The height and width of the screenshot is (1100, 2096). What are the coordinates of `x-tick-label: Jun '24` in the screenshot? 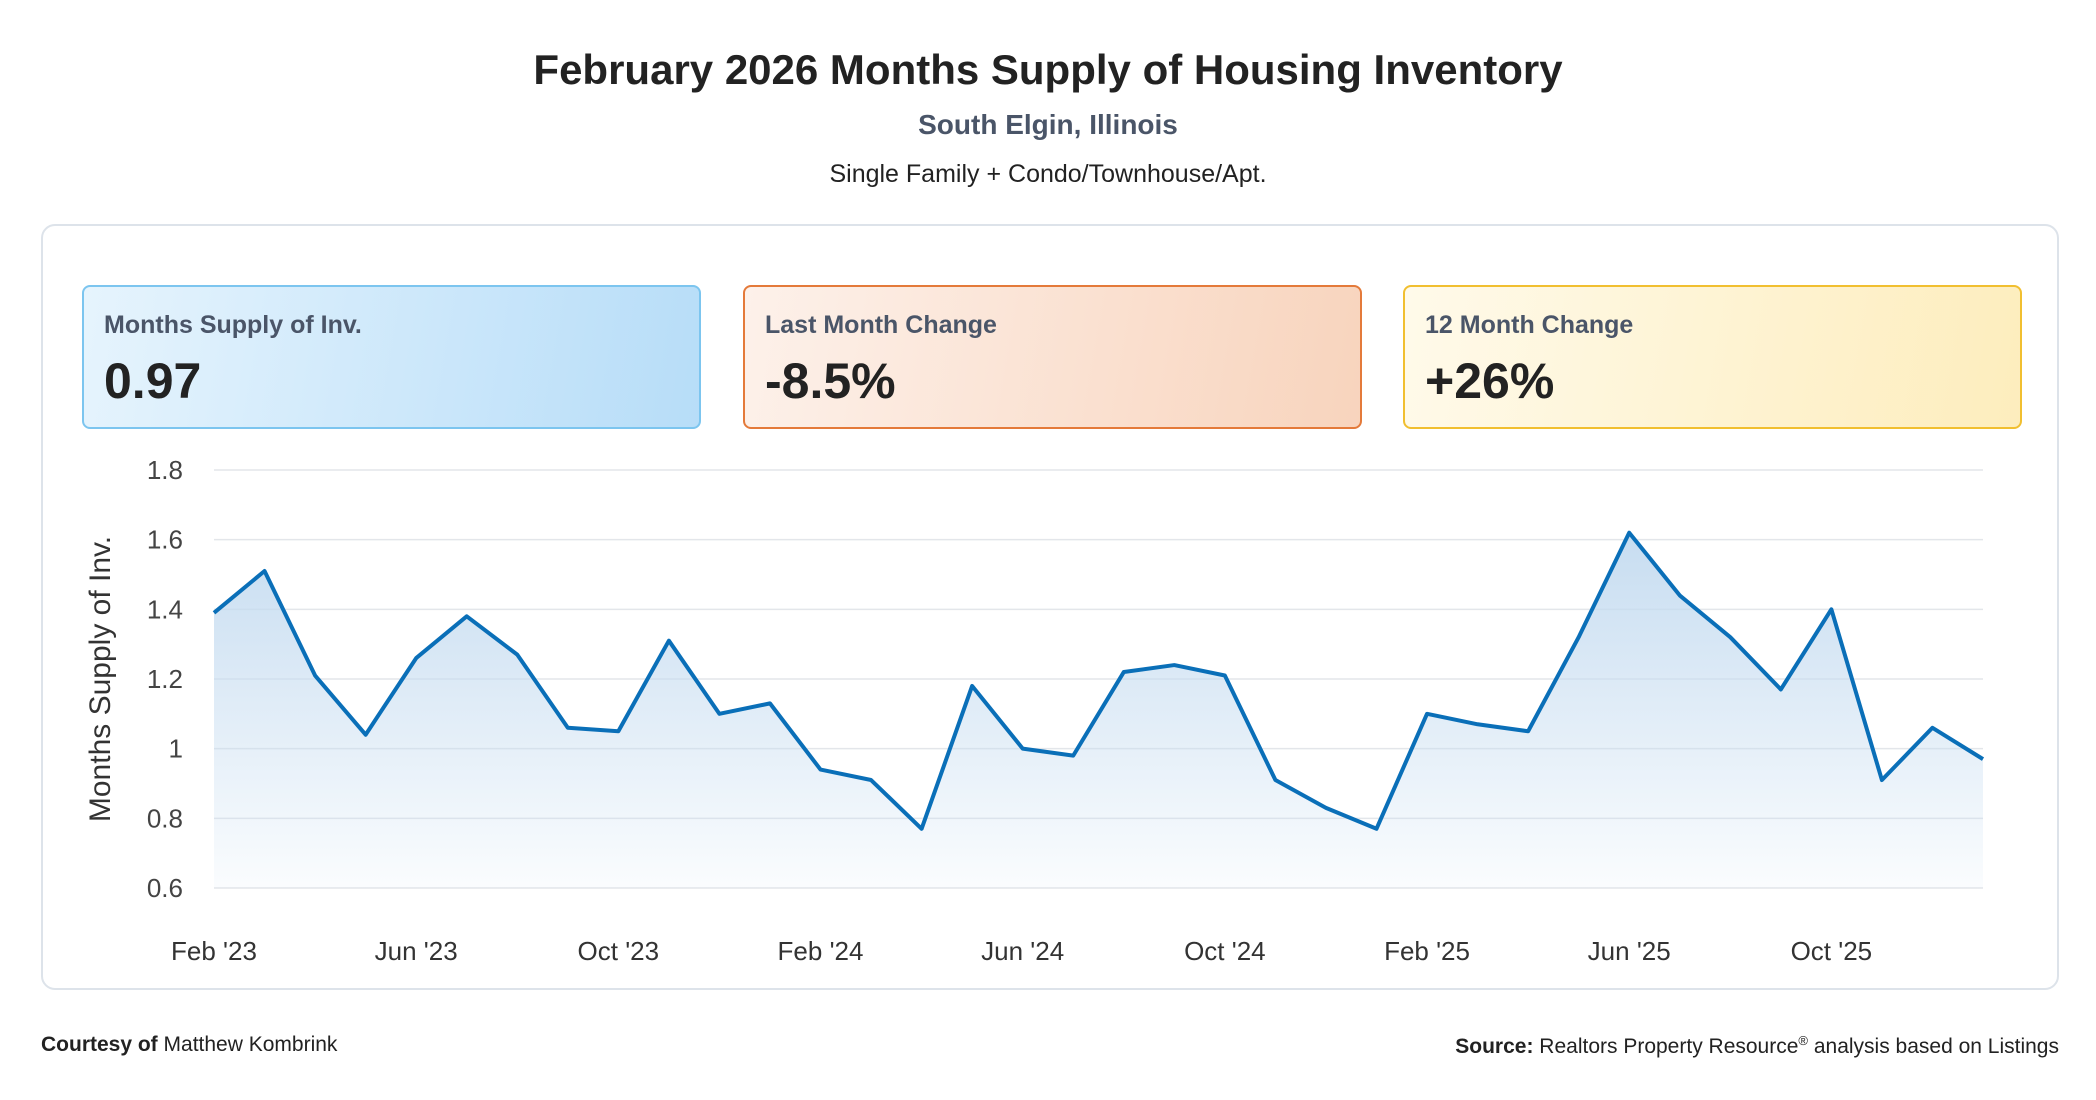 It's located at (1022, 951).